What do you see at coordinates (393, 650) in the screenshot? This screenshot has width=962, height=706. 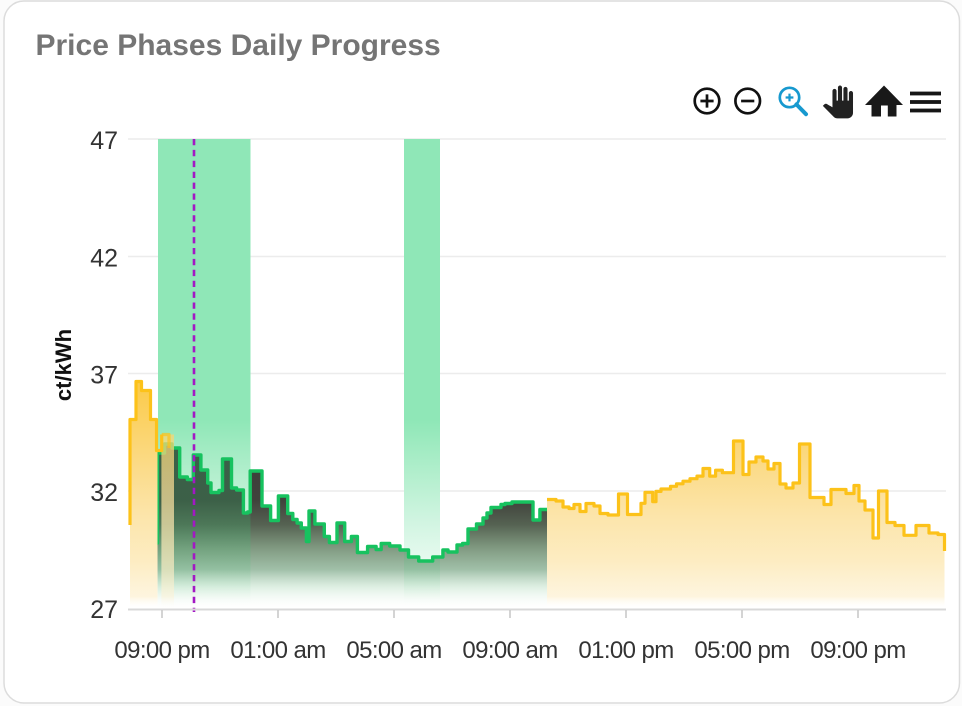 I see `svg-text: 05:00 am` at bounding box center [393, 650].